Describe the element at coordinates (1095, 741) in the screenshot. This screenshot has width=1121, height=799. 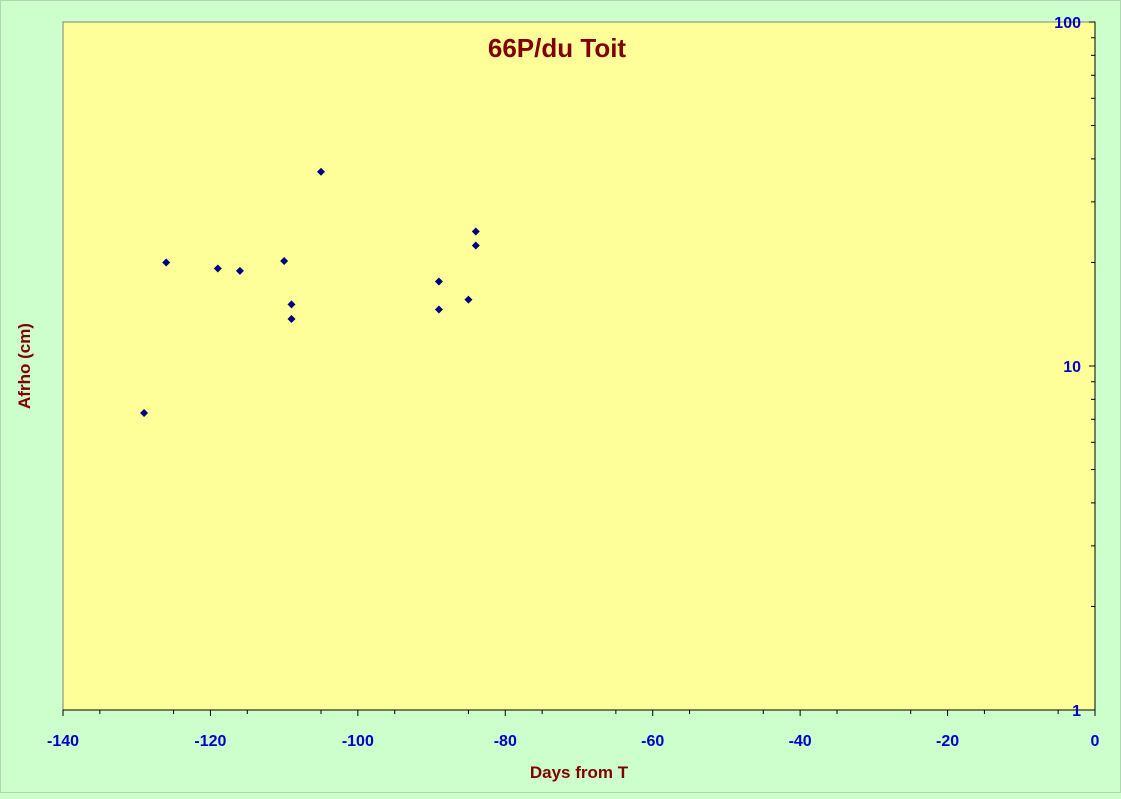
I see `x-tick-label: 0` at that location.